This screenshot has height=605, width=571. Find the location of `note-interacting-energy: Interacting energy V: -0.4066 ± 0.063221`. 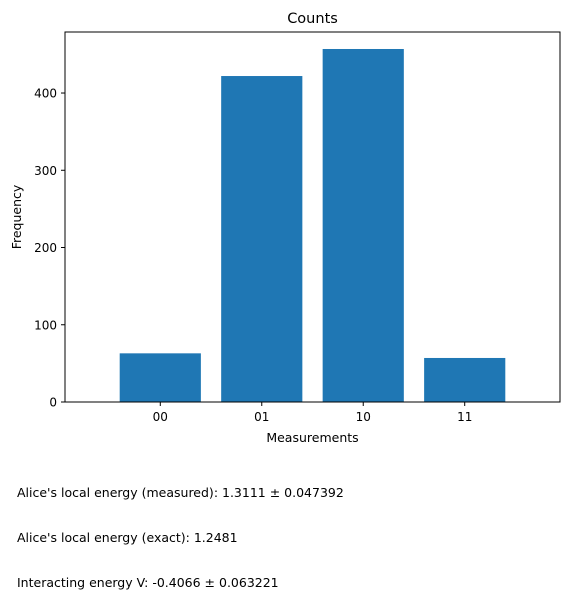

note-interacting-energy: Interacting energy V: -0.4066 ± 0.063221 is located at coordinates (148, 582).